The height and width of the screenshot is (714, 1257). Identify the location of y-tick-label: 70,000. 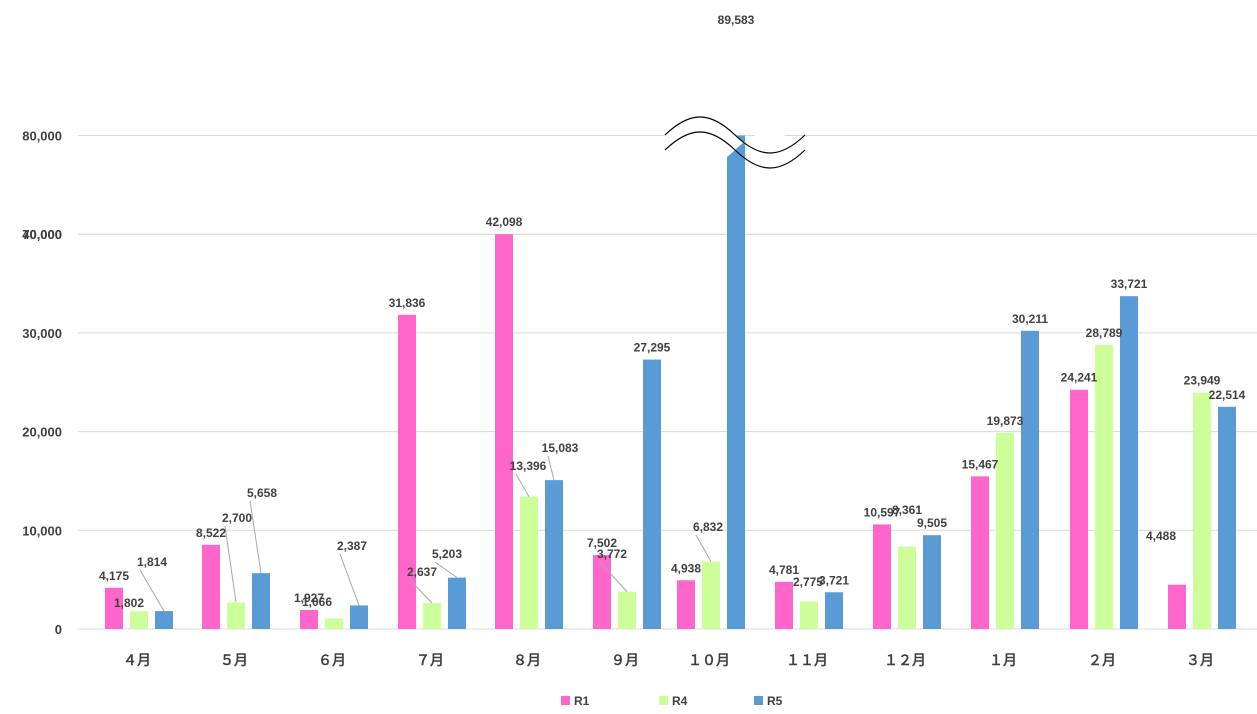
(42, 234).